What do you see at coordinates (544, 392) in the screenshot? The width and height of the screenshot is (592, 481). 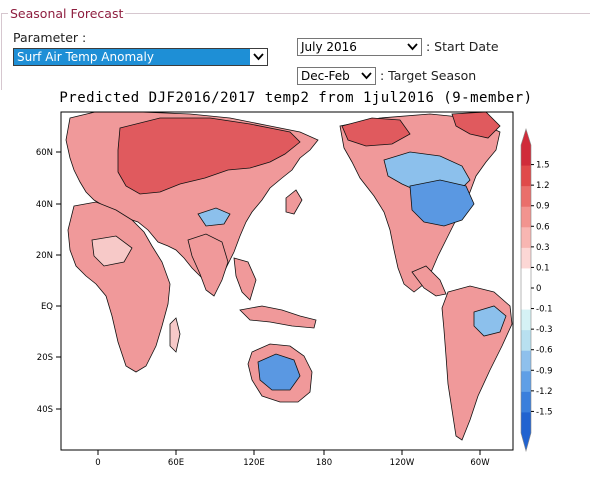 I see `colorbar-tick-label: -1.2` at bounding box center [544, 392].